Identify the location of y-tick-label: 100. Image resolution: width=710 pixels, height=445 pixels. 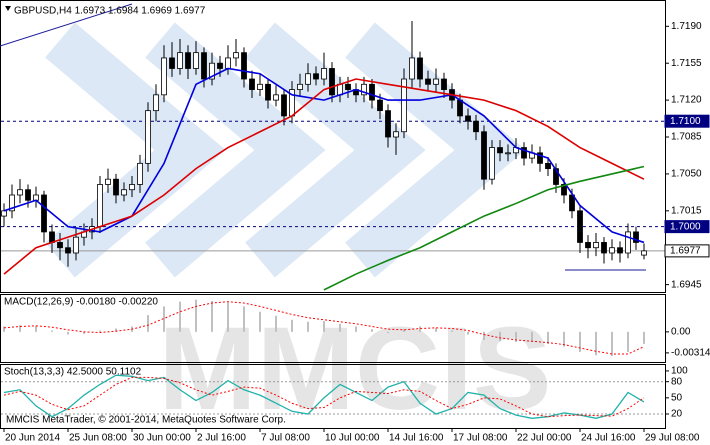
(679, 371).